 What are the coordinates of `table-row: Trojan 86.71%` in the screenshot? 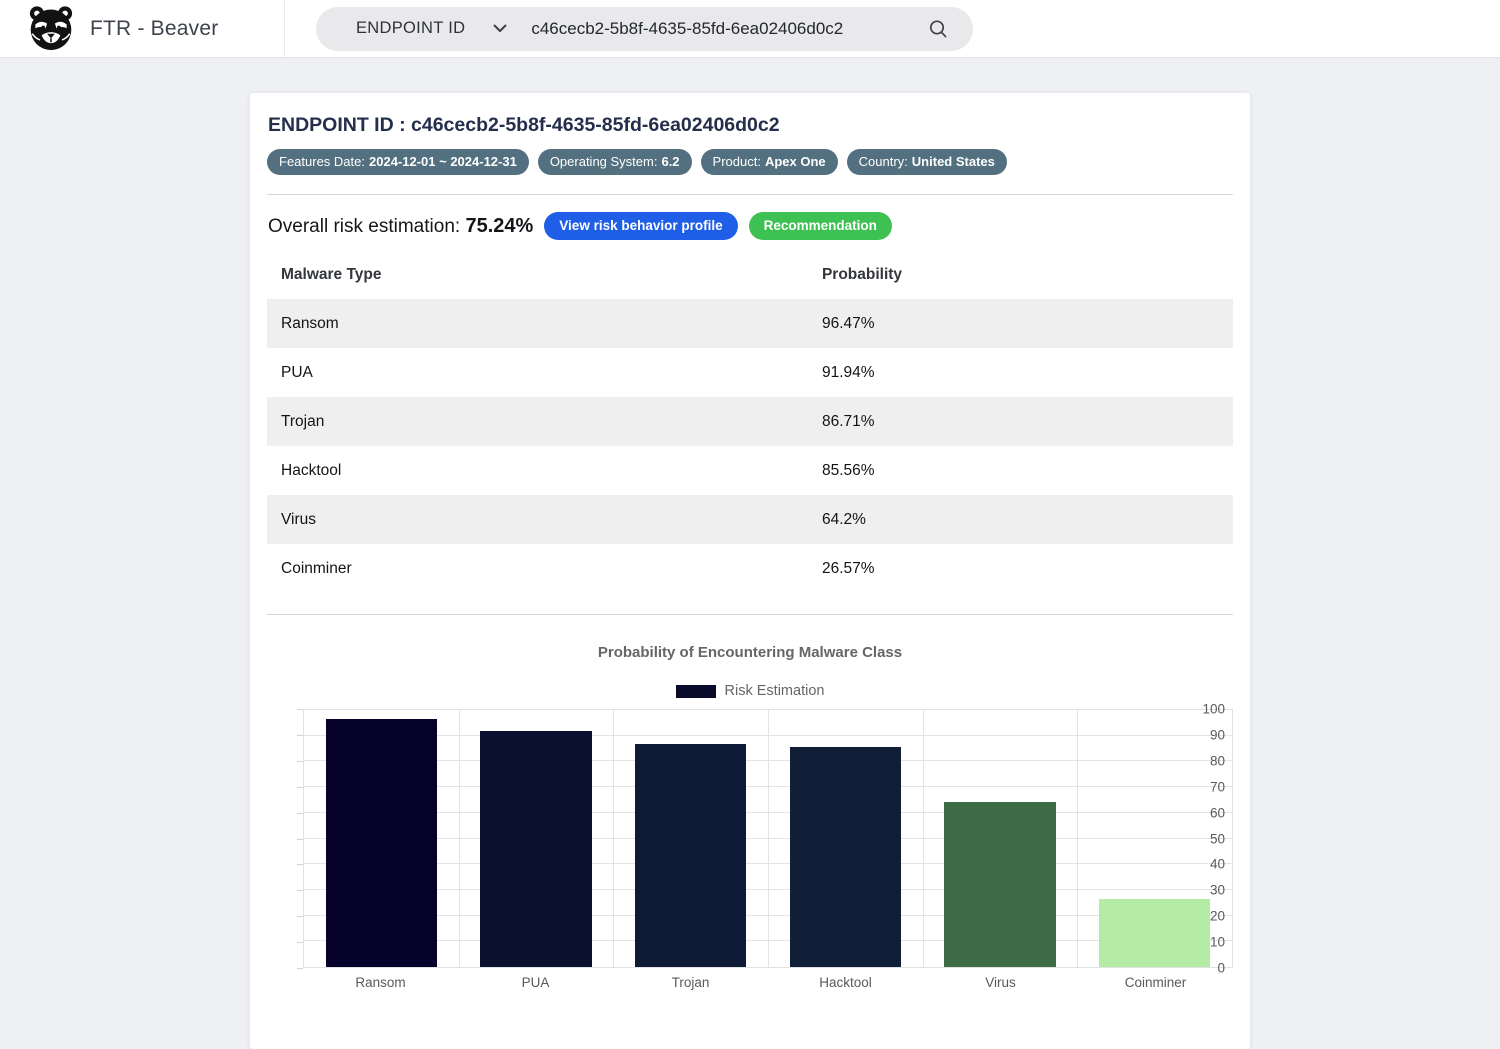 It's located at (750, 421).